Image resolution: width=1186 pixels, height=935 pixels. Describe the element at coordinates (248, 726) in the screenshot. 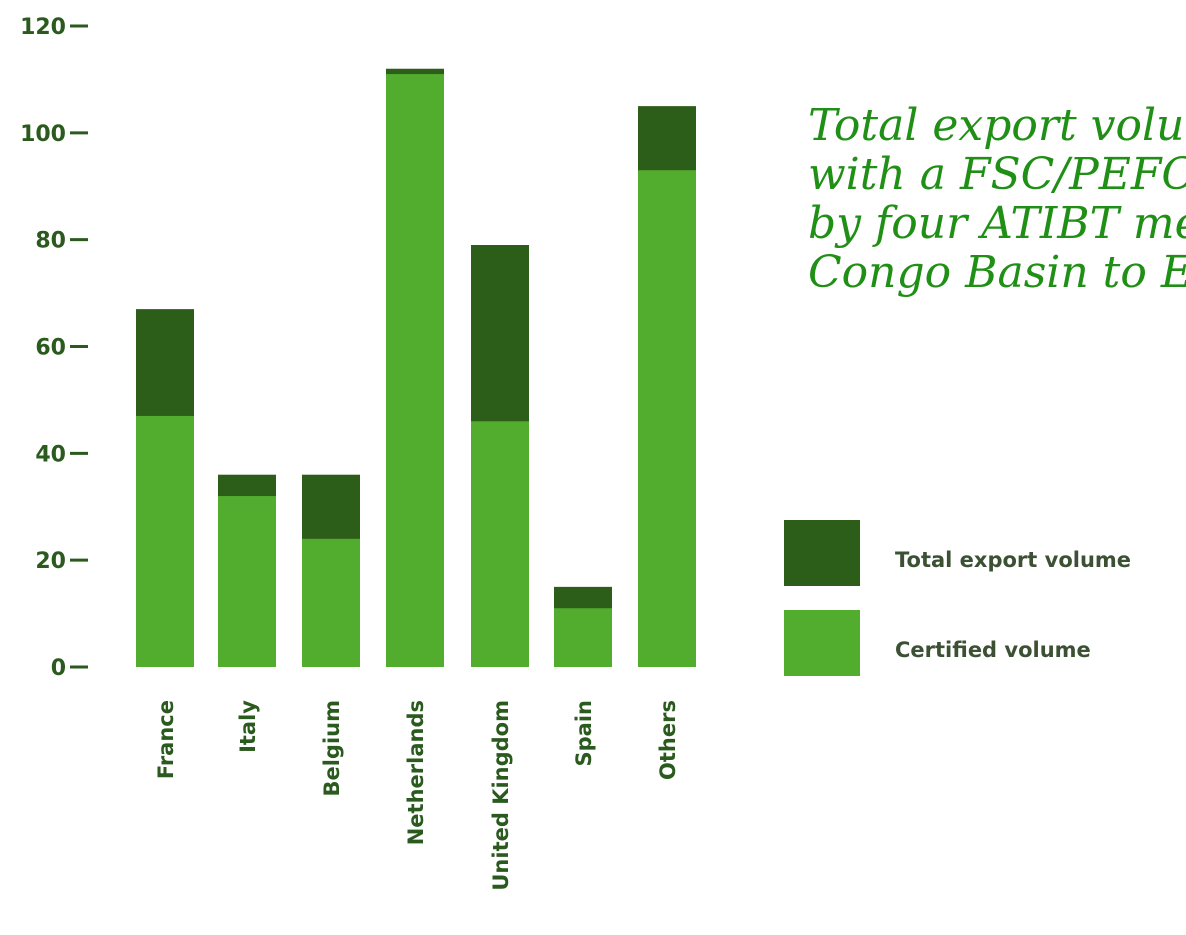

I see `x-tick-label: Italy` at that location.